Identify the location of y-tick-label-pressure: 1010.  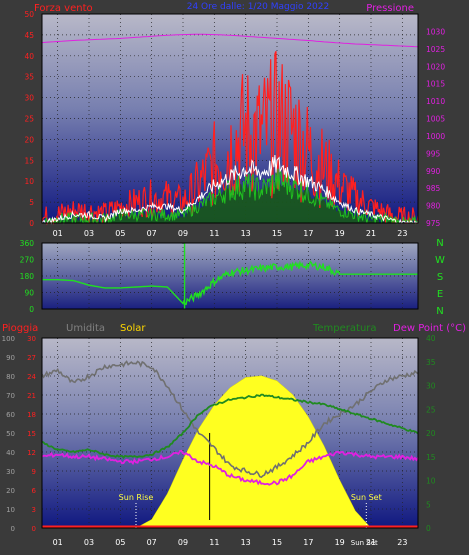
(435, 101).